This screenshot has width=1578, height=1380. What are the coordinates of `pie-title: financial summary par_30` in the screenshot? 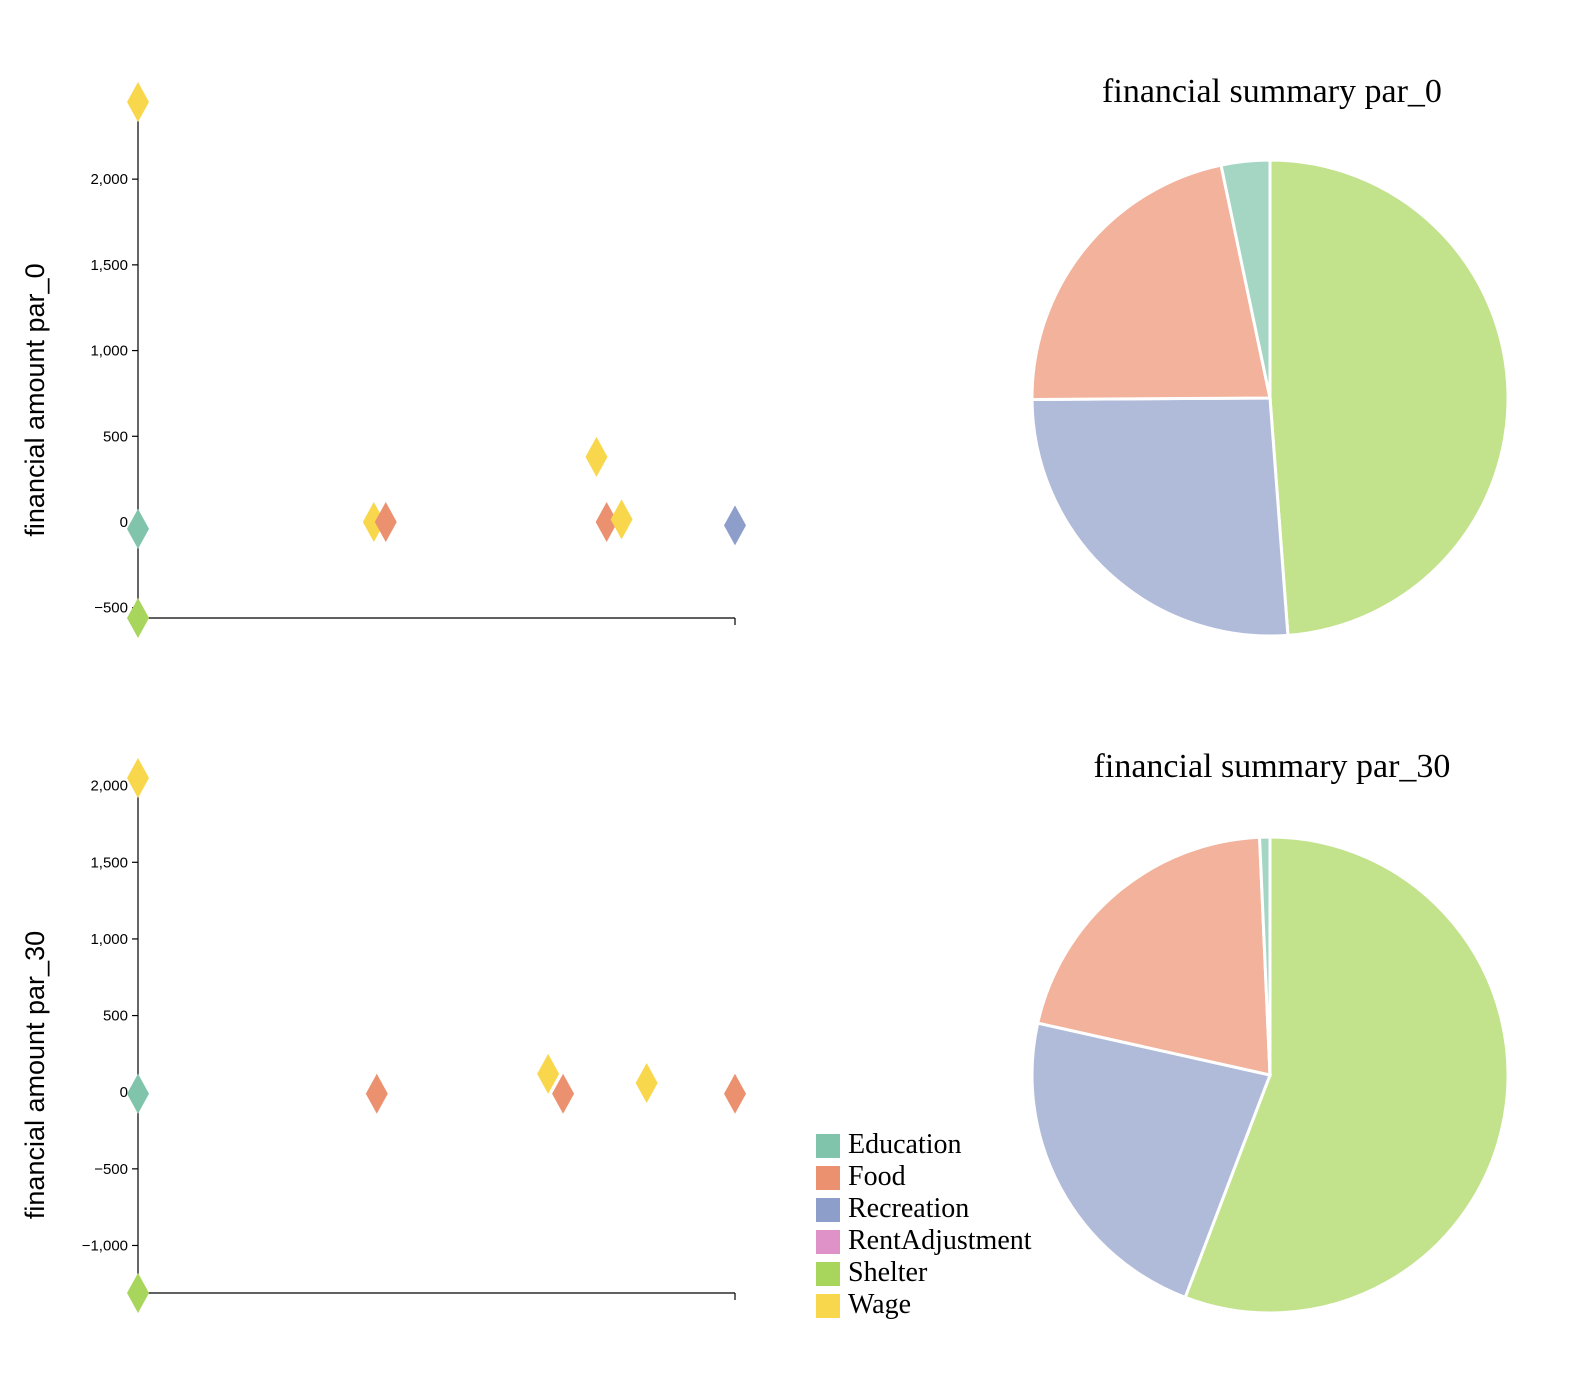 It's located at (1272, 766).